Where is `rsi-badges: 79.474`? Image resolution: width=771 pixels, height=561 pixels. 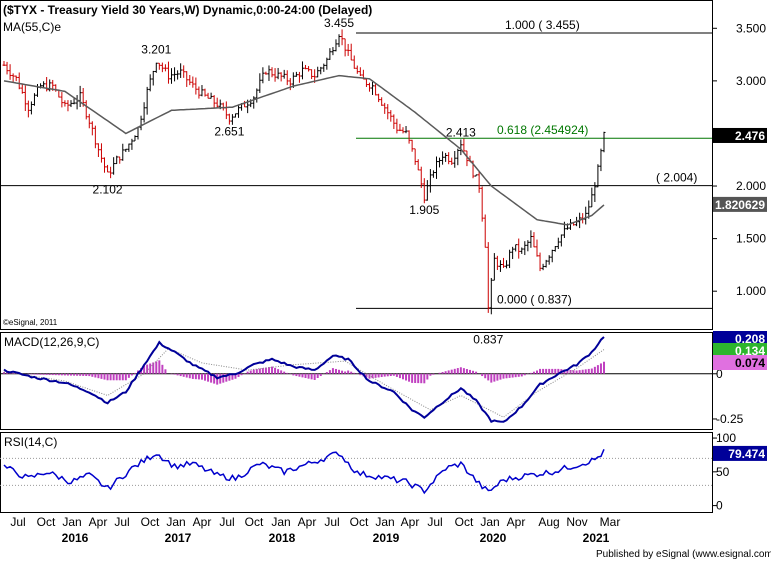 rsi-badges: 79.474 is located at coordinates (740, 453).